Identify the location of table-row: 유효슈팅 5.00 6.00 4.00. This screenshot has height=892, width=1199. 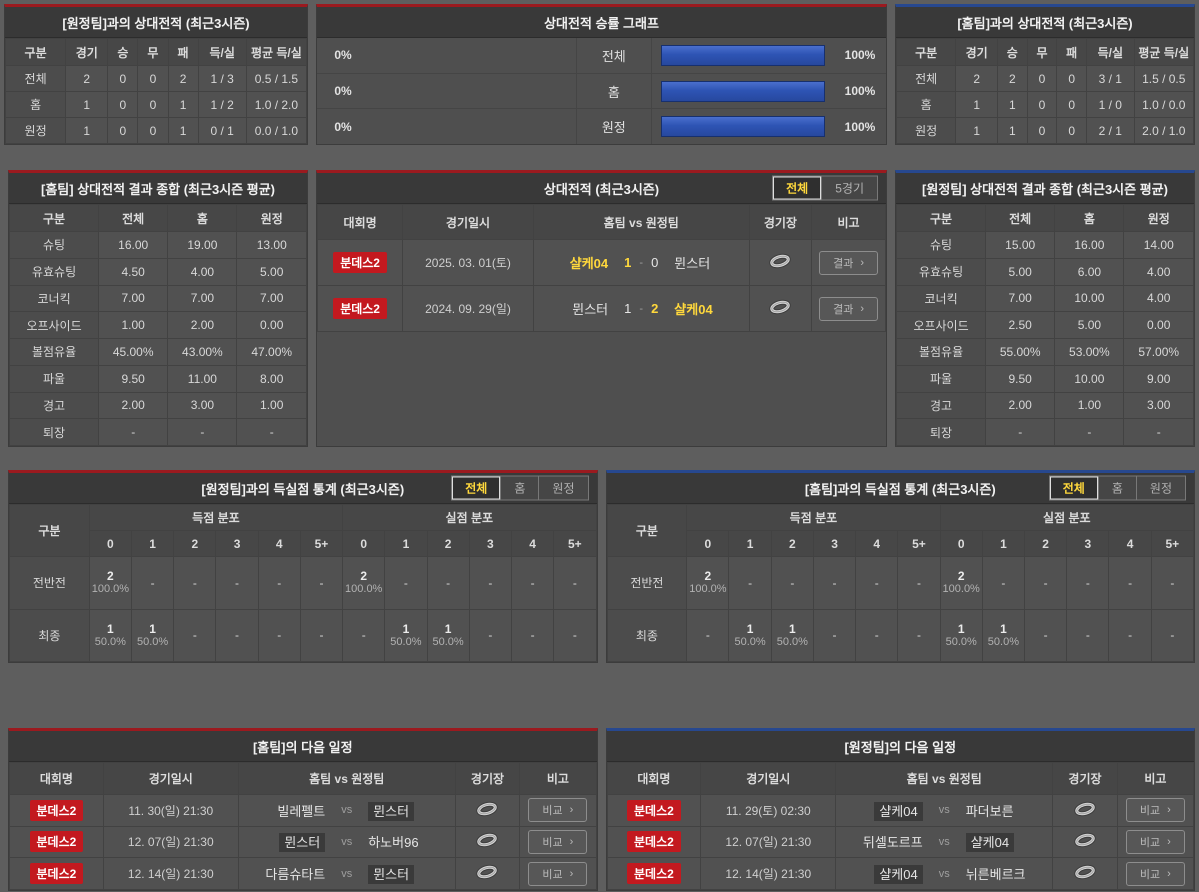
(1044, 271).